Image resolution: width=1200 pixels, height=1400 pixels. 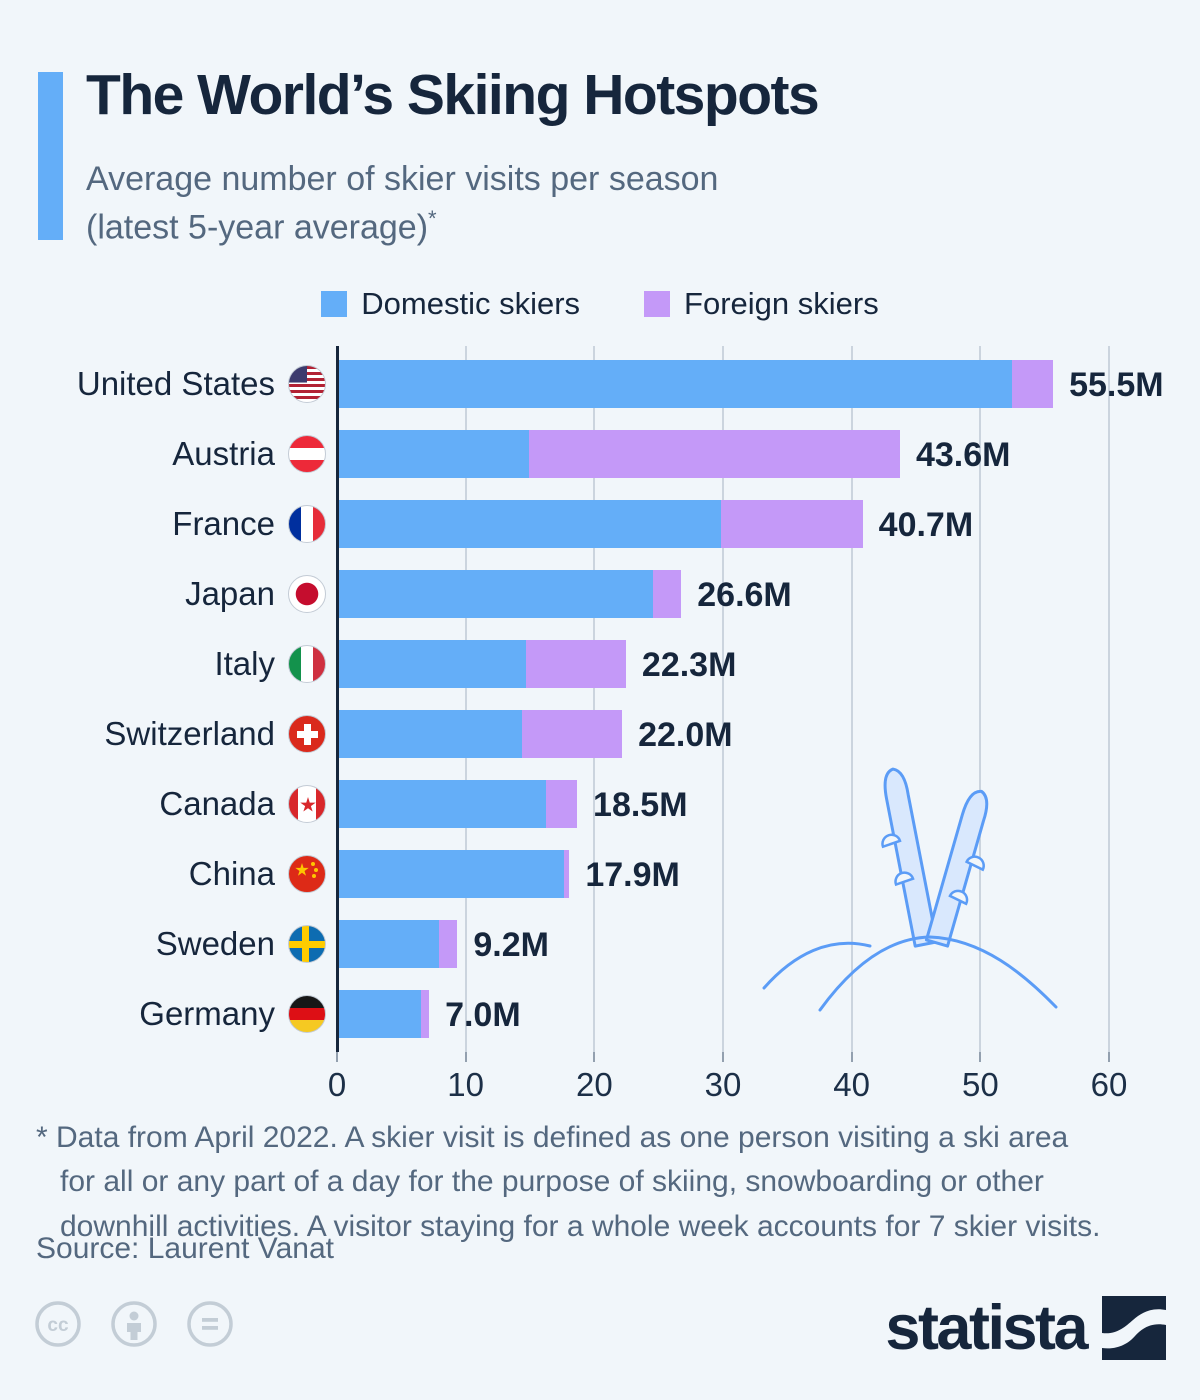 I want to click on country-name: Sweden, so click(x=215, y=943).